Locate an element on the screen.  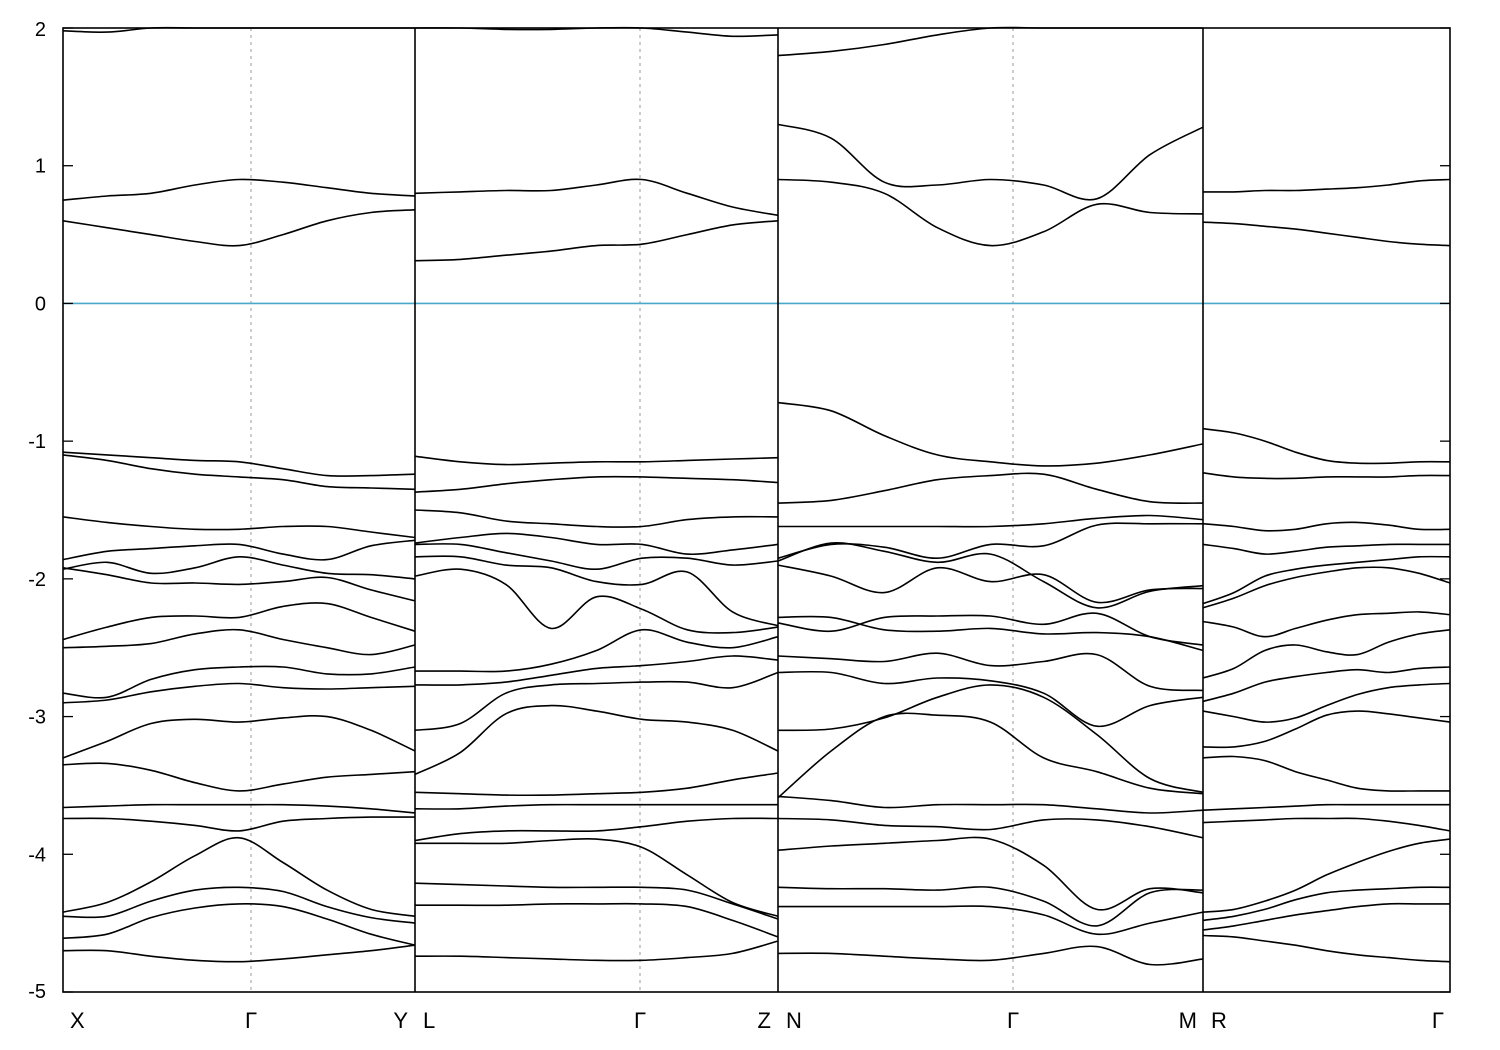
kpoint-label: Z is located at coordinates (764, 1020).